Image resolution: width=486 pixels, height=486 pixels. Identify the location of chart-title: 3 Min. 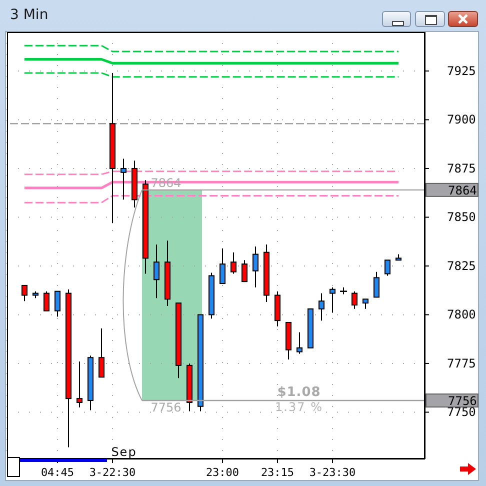
(29, 15).